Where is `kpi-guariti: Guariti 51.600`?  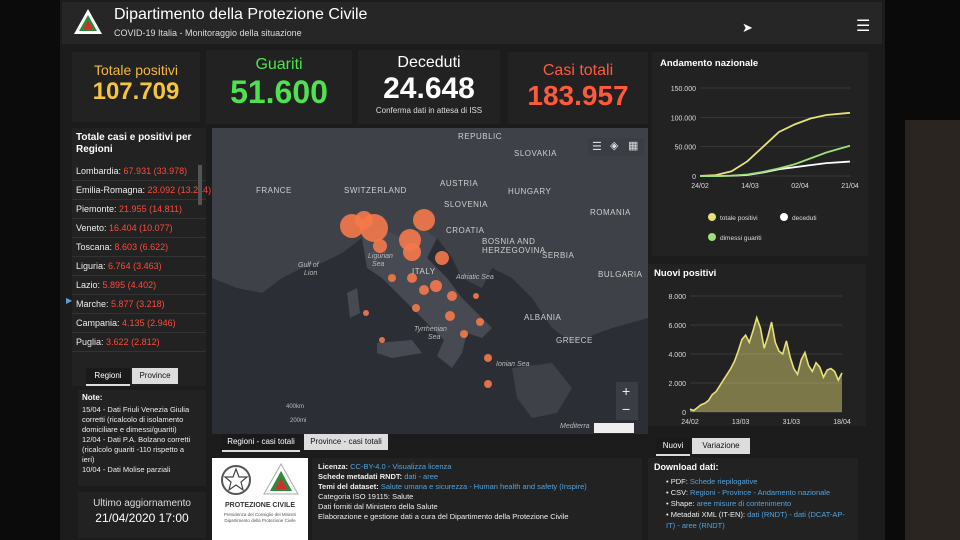 kpi-guariti: Guariti 51.600 is located at coordinates (279, 87).